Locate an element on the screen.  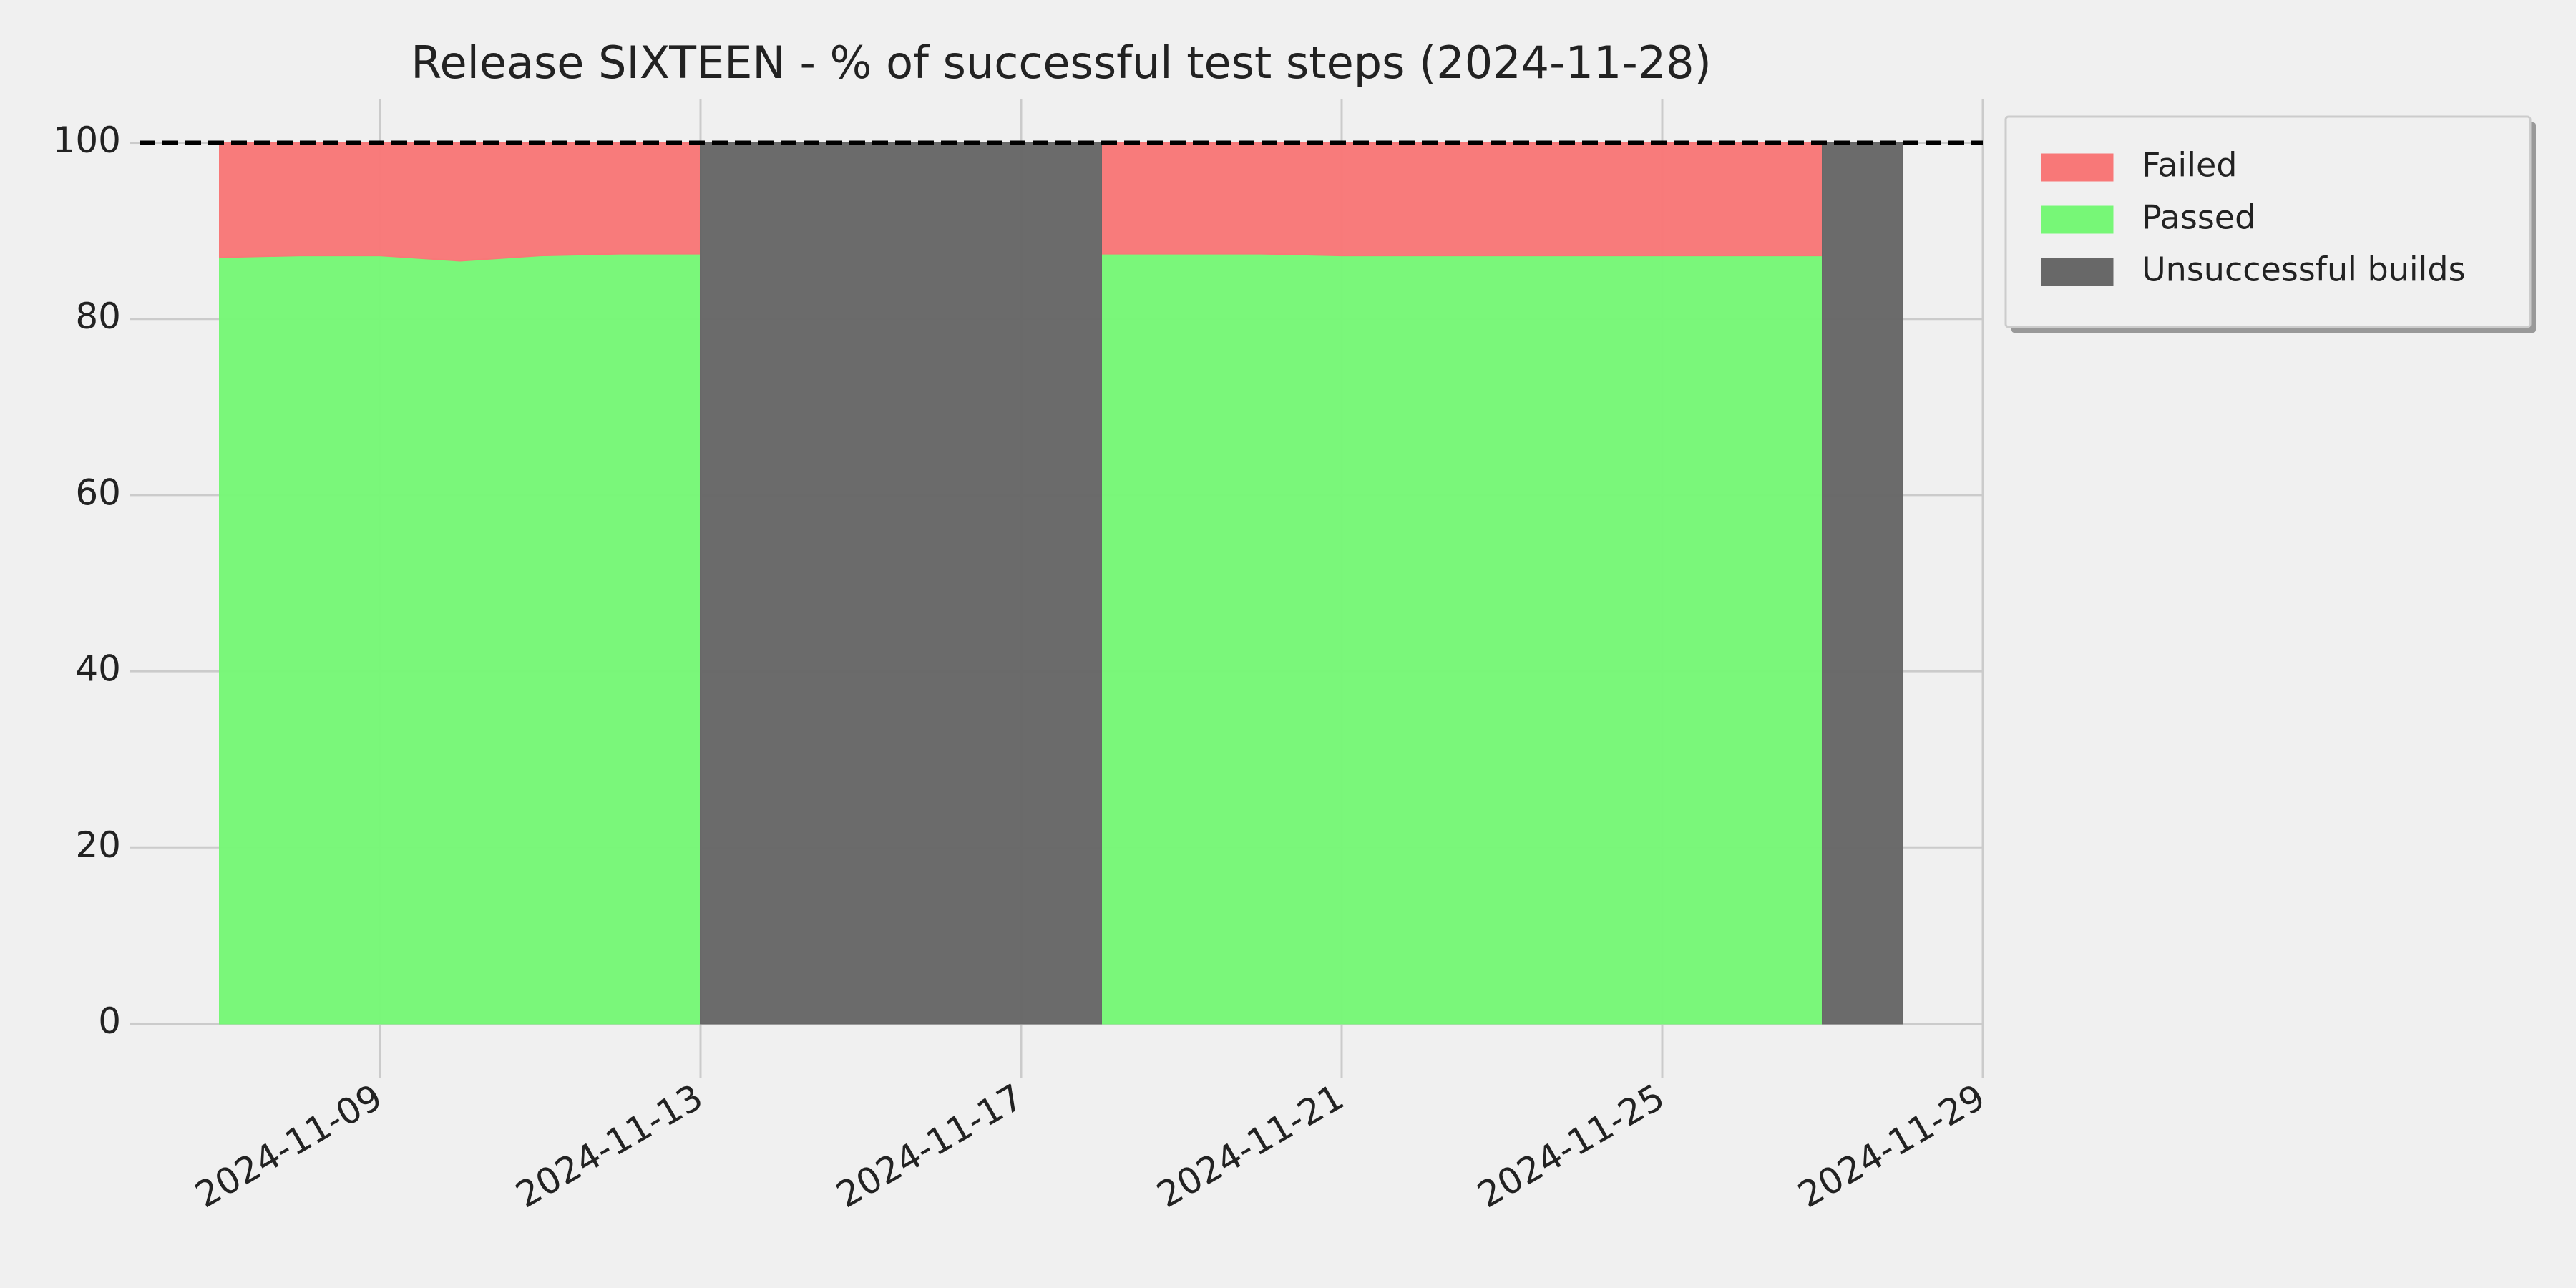
y-tick-label: 0 is located at coordinates (109, 1021).